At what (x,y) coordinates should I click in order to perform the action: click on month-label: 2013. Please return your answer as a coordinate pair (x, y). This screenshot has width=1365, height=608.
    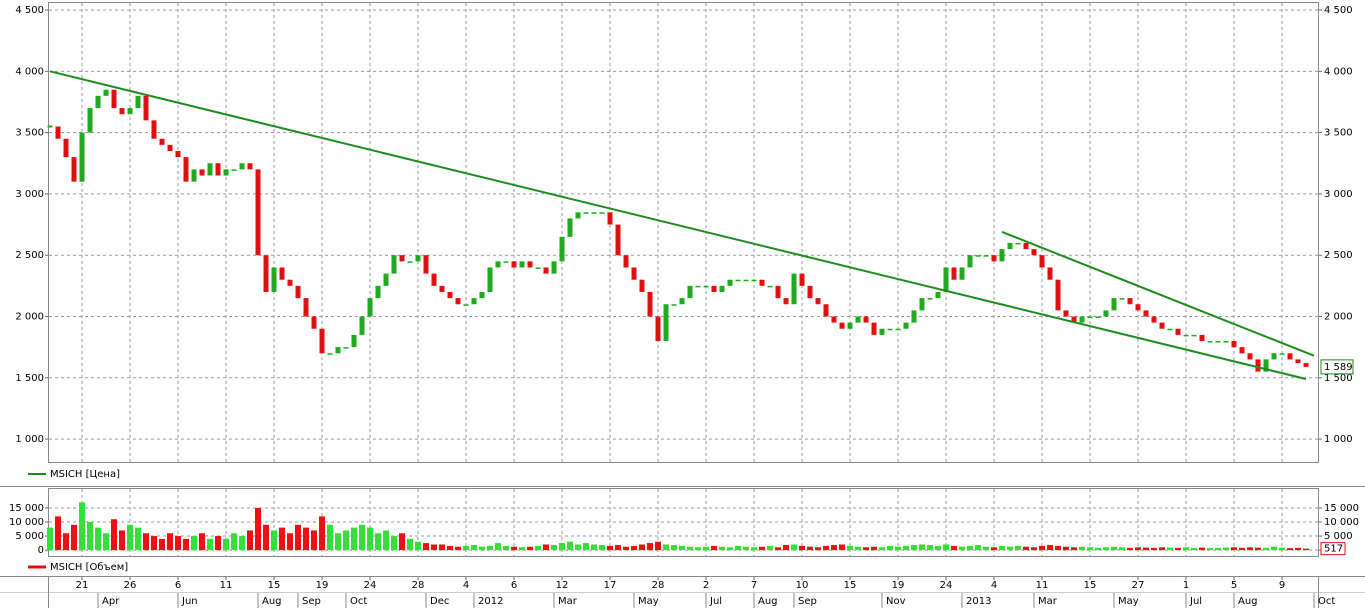
    Looking at the image, I should click on (978, 601).